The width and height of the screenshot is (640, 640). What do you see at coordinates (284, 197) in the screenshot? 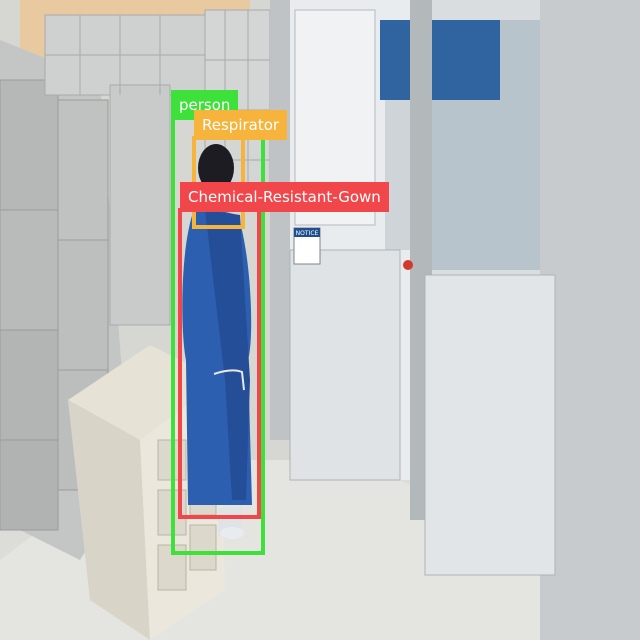
I see `gown-label: Chemical-Resistant-Gown` at bounding box center [284, 197].